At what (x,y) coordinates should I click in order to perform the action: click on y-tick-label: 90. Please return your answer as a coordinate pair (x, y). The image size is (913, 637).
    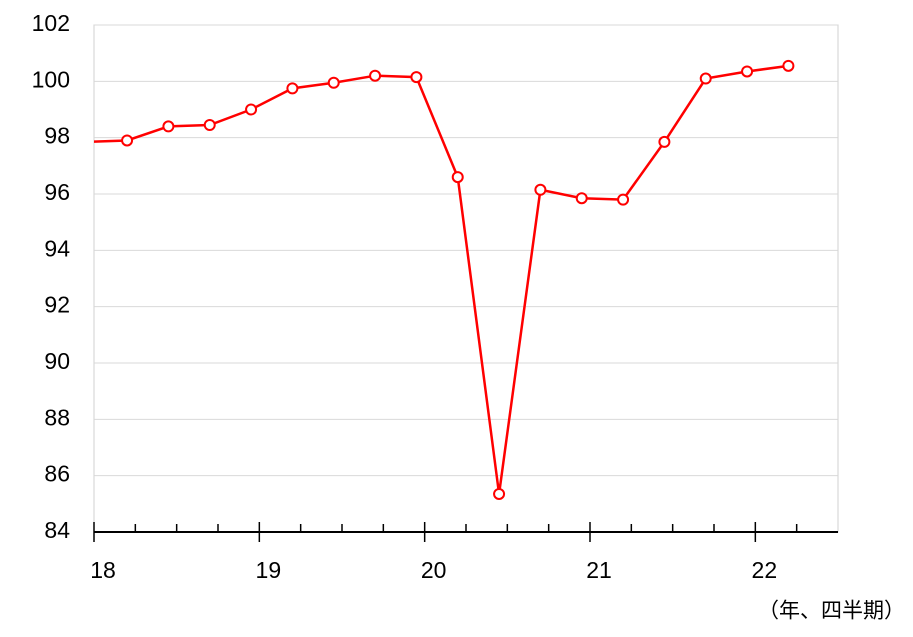
    Looking at the image, I should click on (57, 361).